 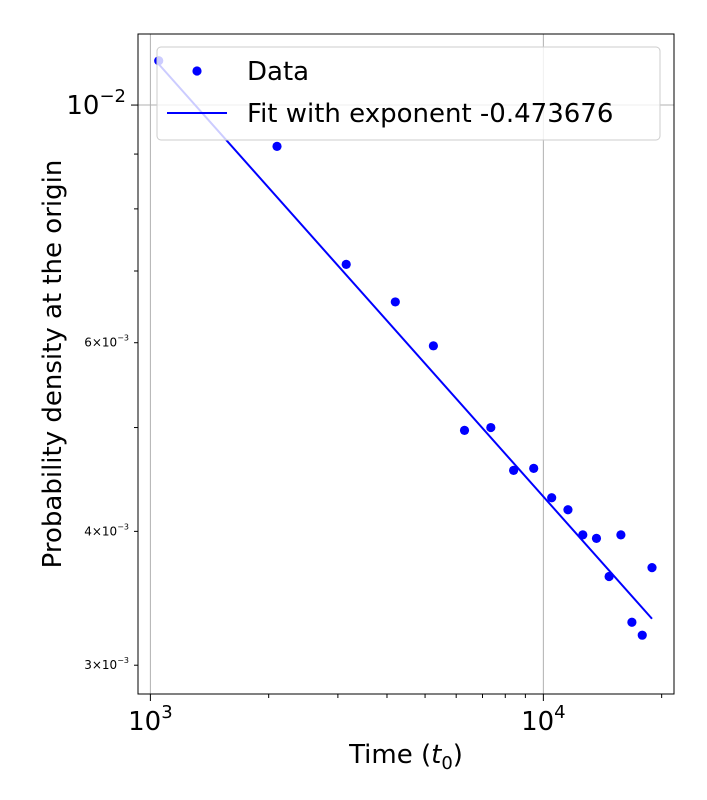 I want to click on legend-label-data: Data, so click(x=278, y=72).